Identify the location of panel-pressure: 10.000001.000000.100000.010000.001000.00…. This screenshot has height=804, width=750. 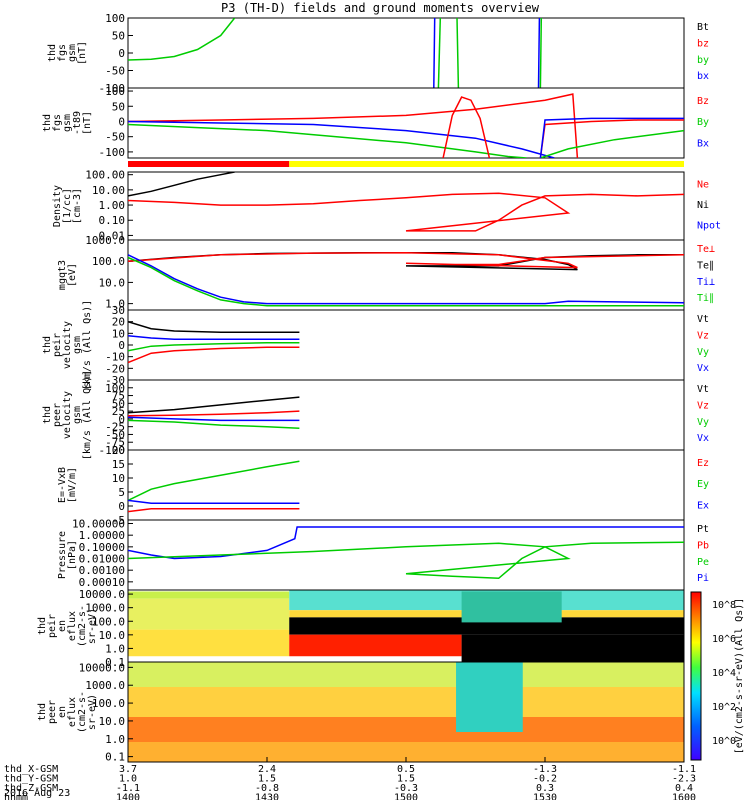
(383, 554).